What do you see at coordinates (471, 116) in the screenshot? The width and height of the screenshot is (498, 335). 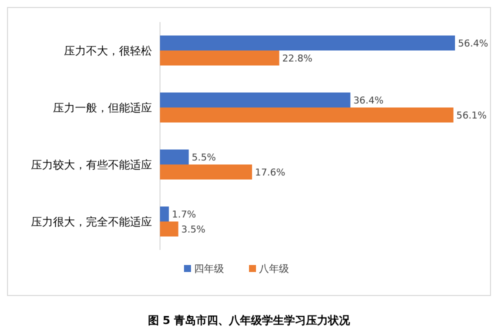 I see `data-label: 56.1%` at bounding box center [471, 116].